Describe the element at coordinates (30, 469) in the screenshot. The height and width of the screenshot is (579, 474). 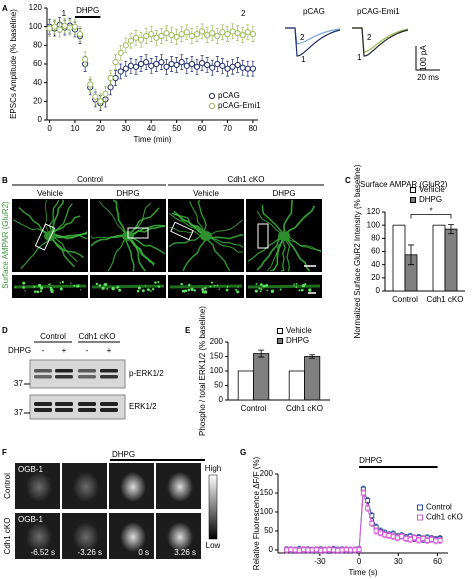
I see `dye-label: OGB-1` at that location.